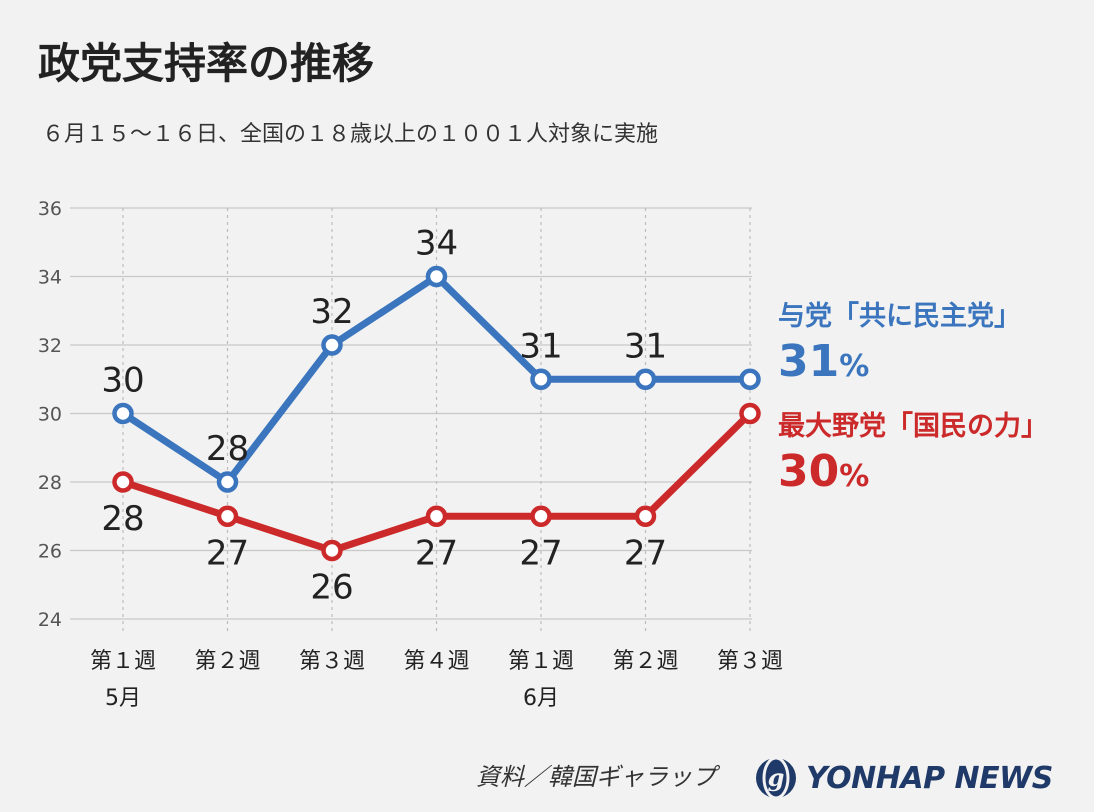 This screenshot has width=1094, height=812. I want to click on legend: 与党「共に民主党」 31% 最大野党「国民の力」 30%, so click(913, 398).